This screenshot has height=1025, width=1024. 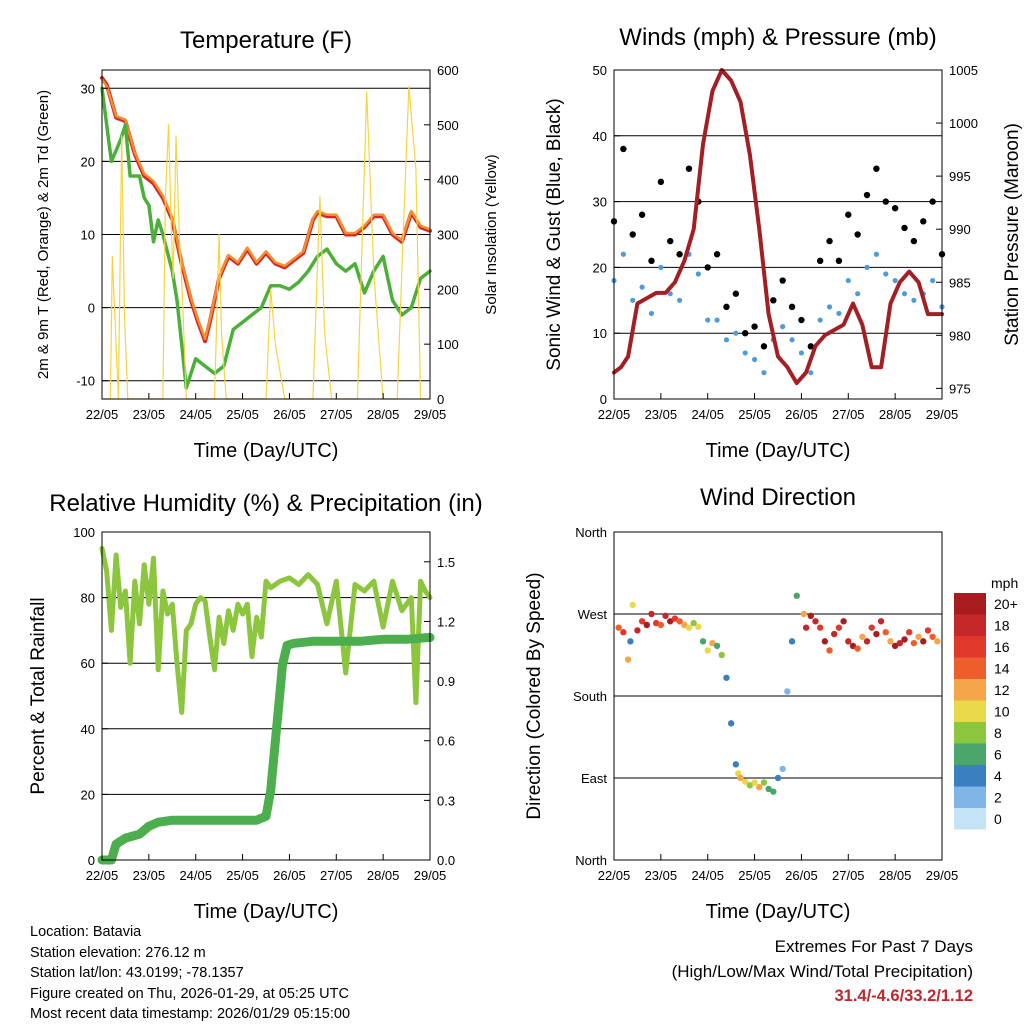 I want to click on x-tick-label: 27/05, so click(x=848, y=414).